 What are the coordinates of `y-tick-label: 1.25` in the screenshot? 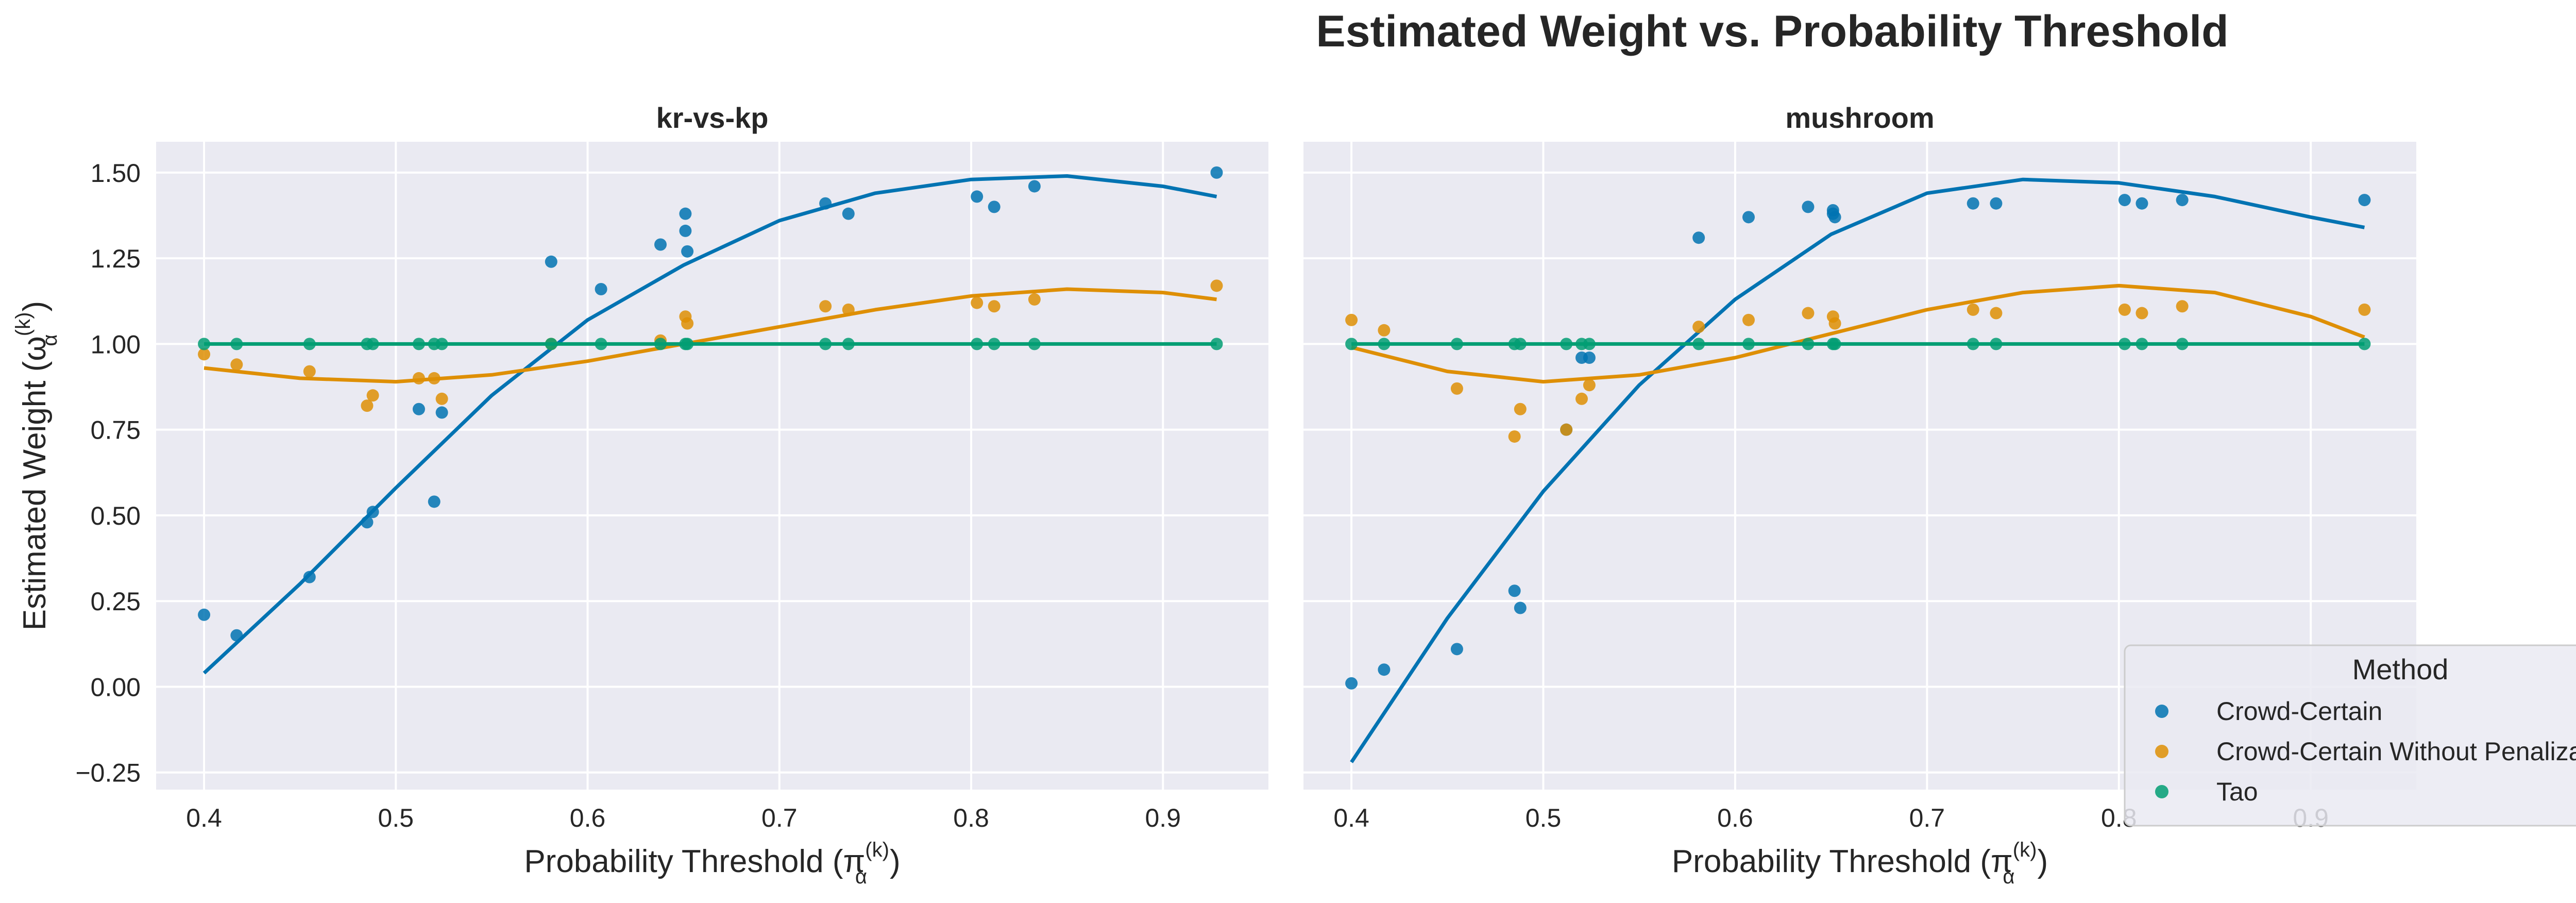 It's located at (116, 258).